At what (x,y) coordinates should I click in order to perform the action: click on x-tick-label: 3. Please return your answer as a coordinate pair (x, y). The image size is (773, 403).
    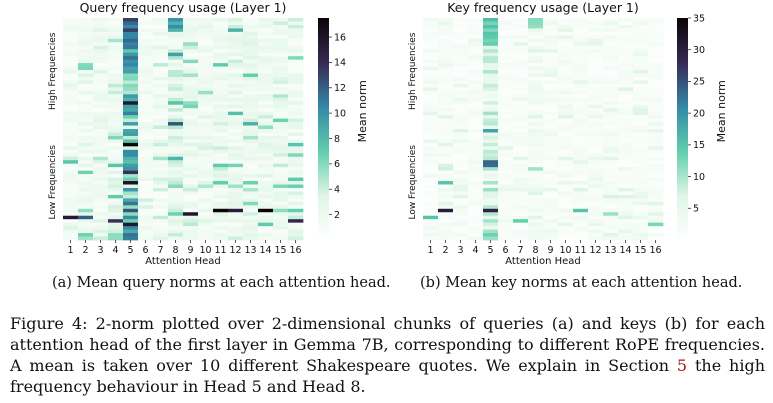
    Looking at the image, I should click on (460, 250).